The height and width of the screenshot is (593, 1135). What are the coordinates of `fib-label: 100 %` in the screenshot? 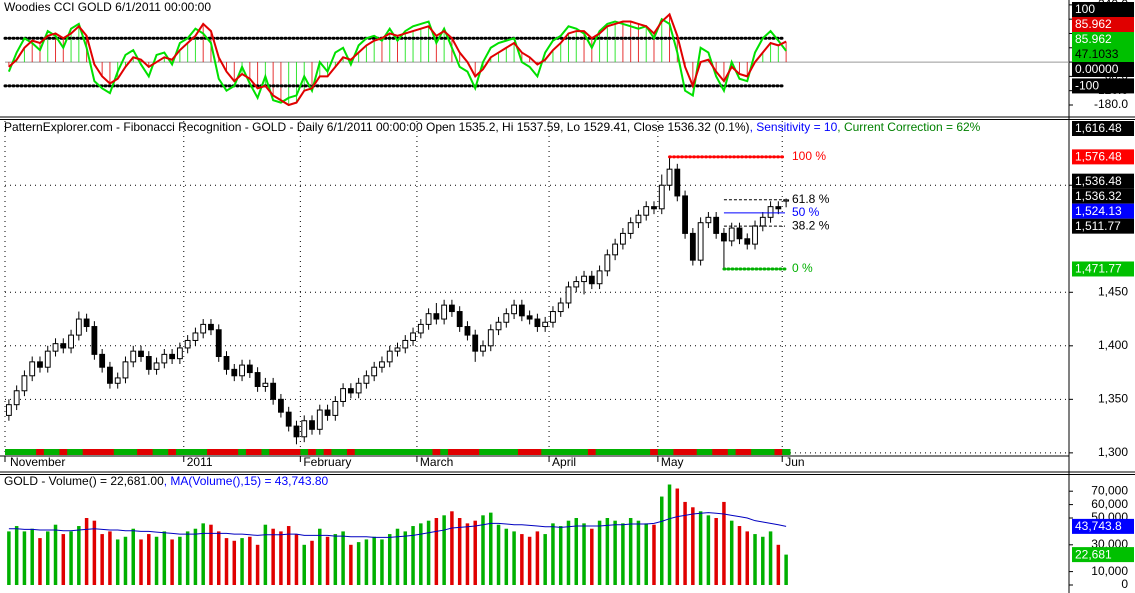 It's located at (809, 156).